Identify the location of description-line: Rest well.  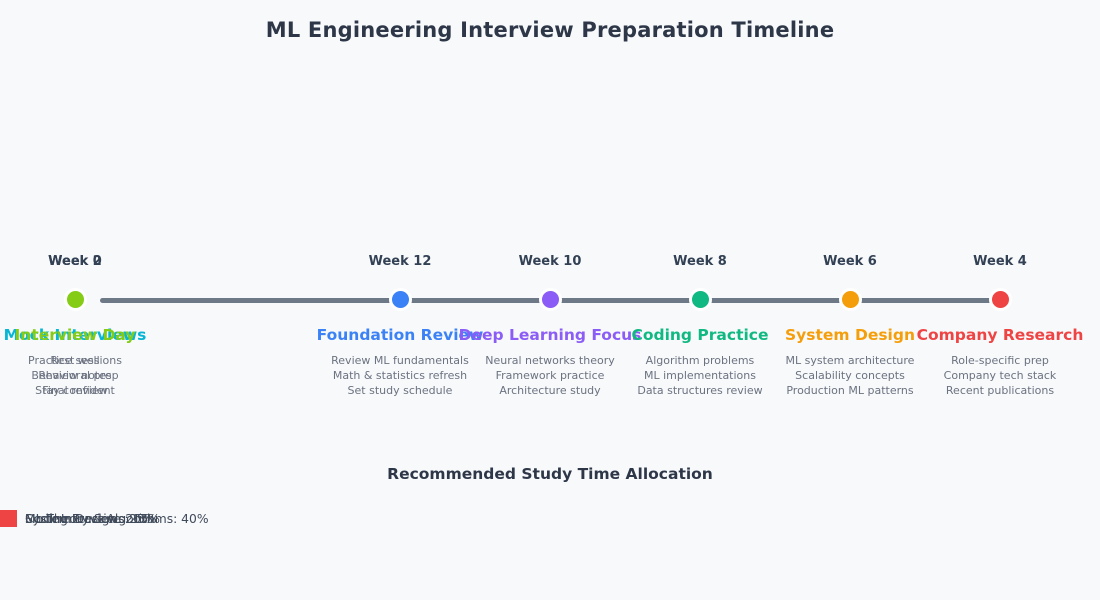
(75, 360).